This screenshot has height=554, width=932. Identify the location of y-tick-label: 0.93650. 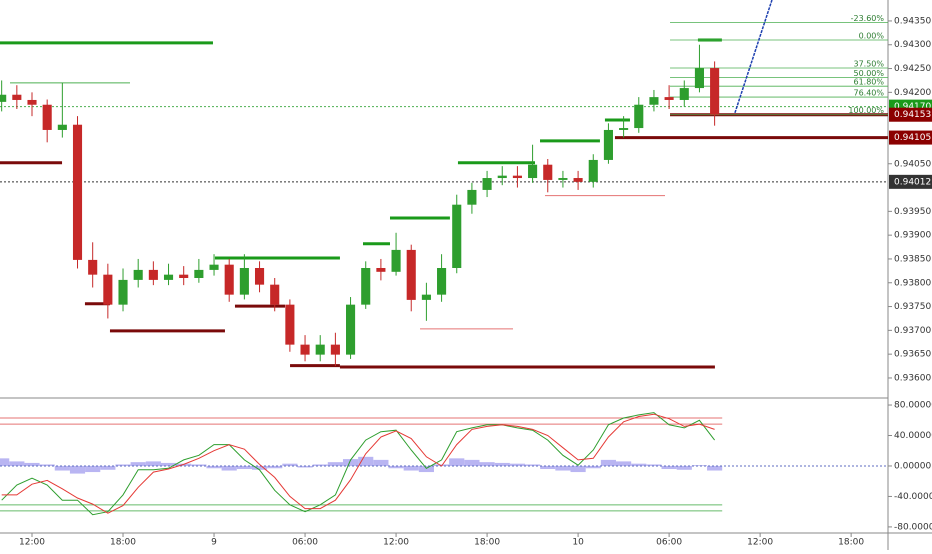
(912, 355).